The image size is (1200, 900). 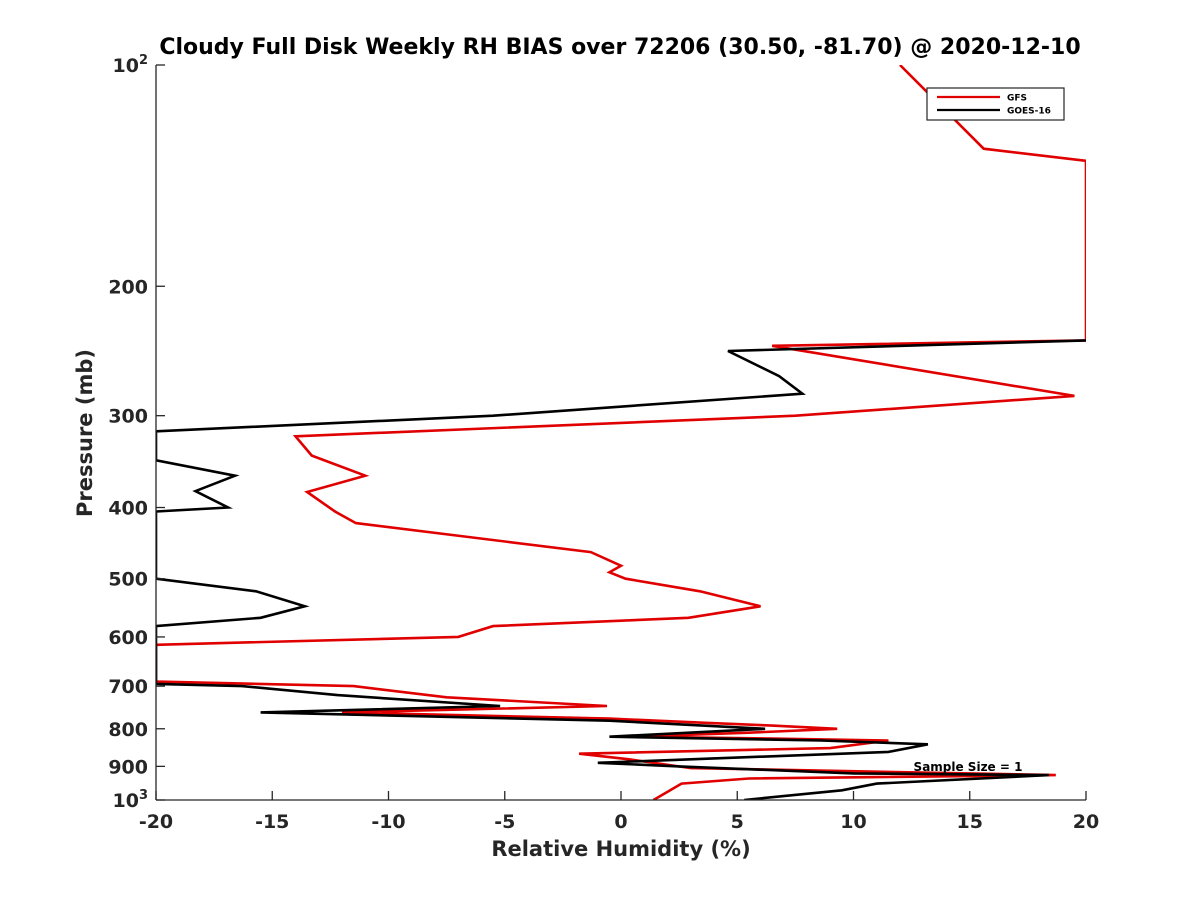 I want to click on legend-label-gfs: GFS, so click(x=1017, y=99).